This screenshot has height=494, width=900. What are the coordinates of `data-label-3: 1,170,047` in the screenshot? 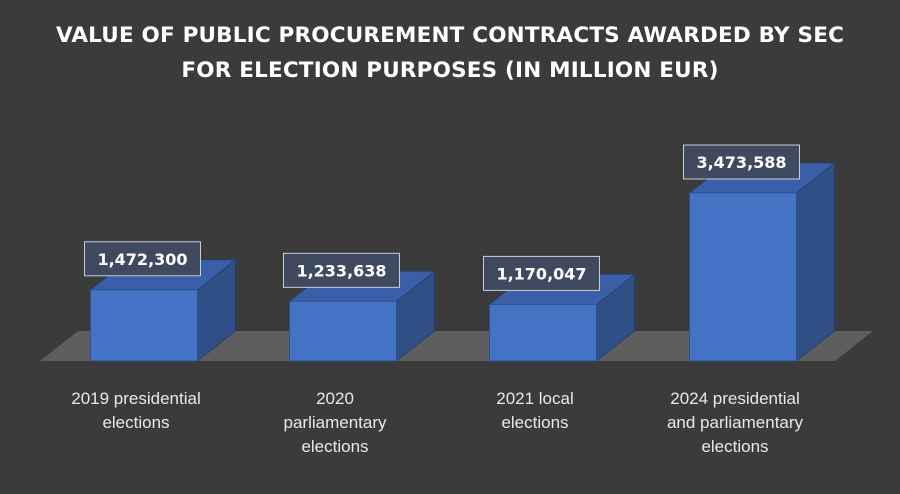 It's located at (541, 273).